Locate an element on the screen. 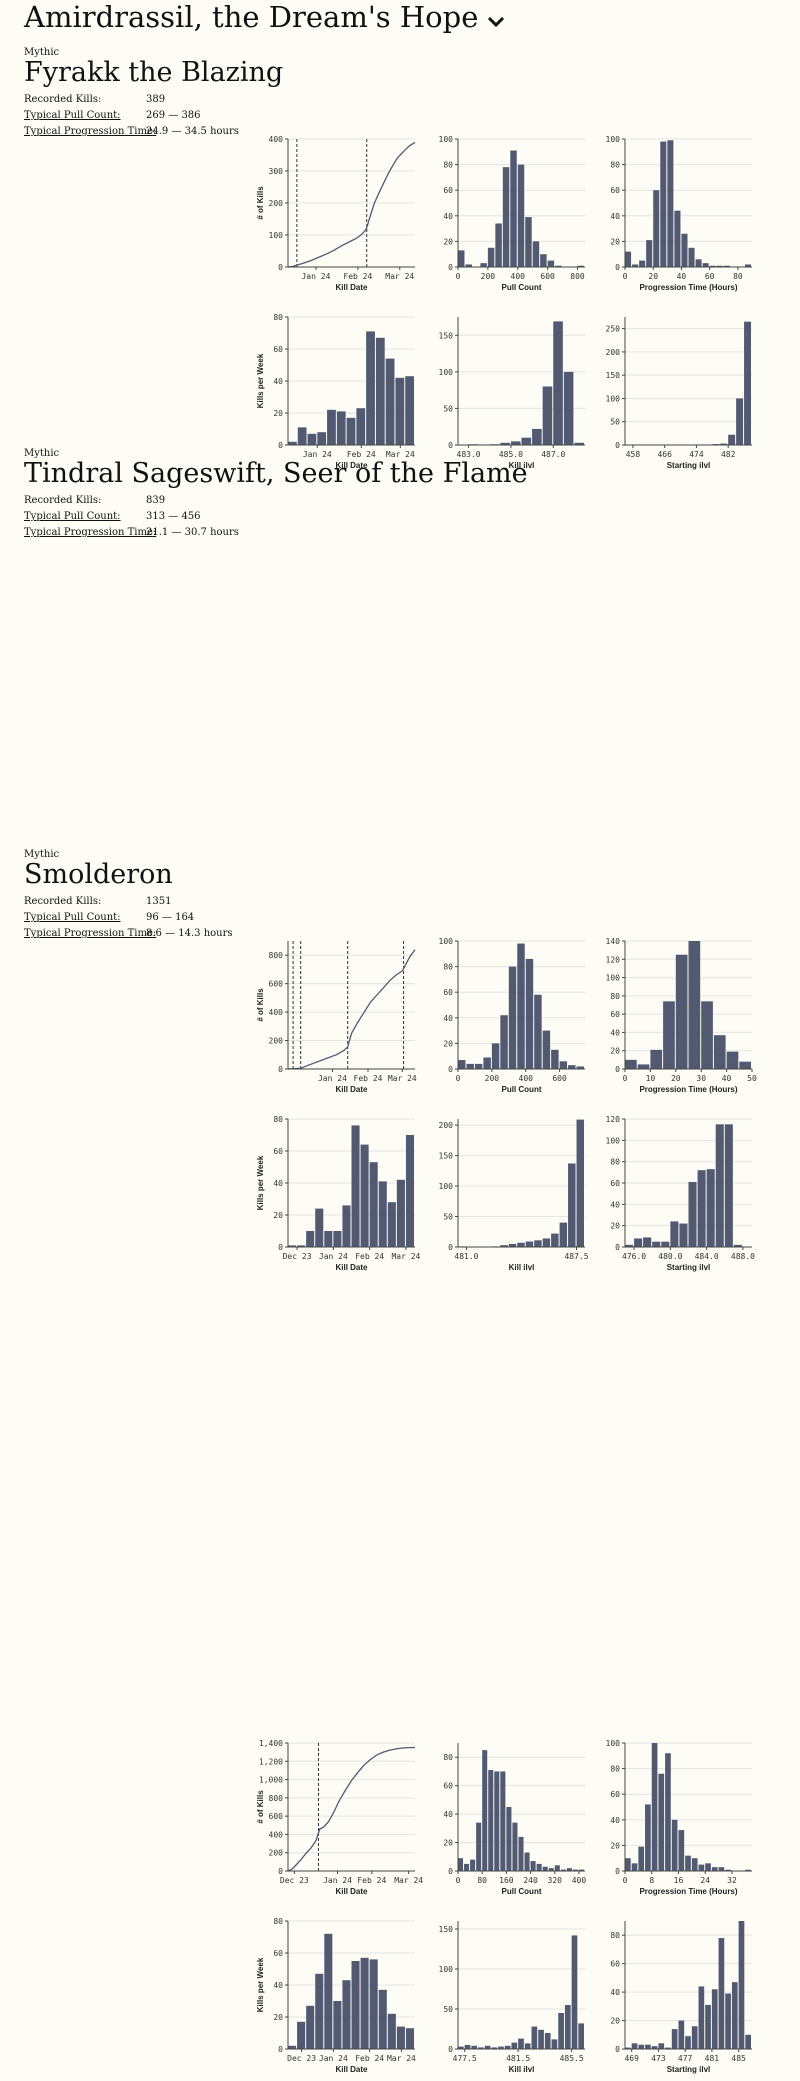 Image resolution: width=800 pixels, height=2081 pixels. raid-title: Amirdrassil, the Dream's Hope is located at coordinates (265, 18).